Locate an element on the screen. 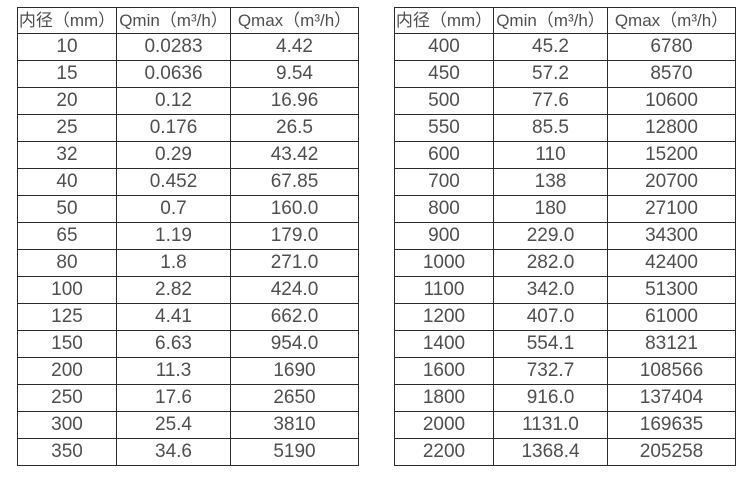  cell-qmin: 110 is located at coordinates (550, 155).